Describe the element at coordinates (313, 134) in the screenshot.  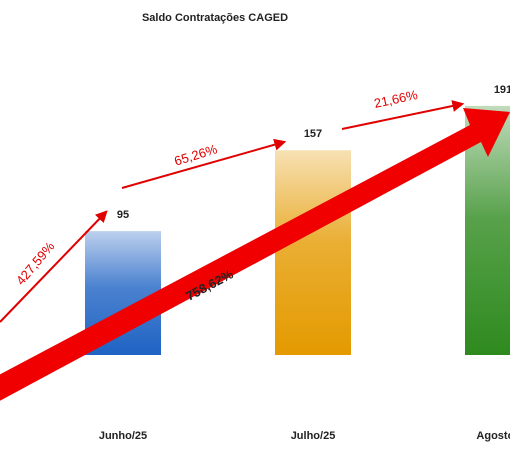
I see `value-label: 157` at that location.